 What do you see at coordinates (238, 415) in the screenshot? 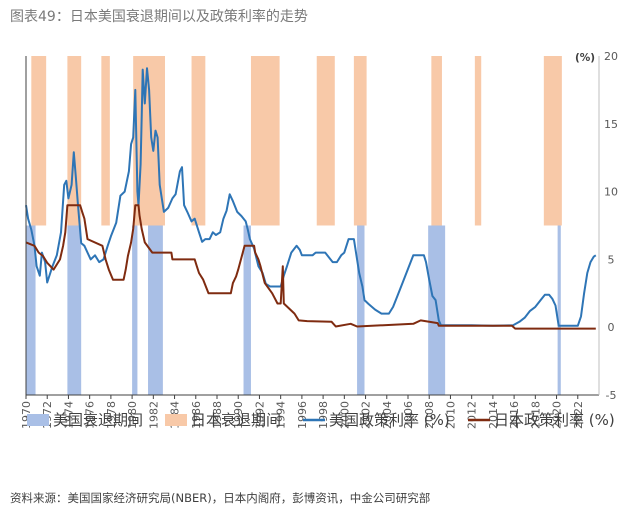
I see `x-tick-label: 1990` at bounding box center [238, 415].